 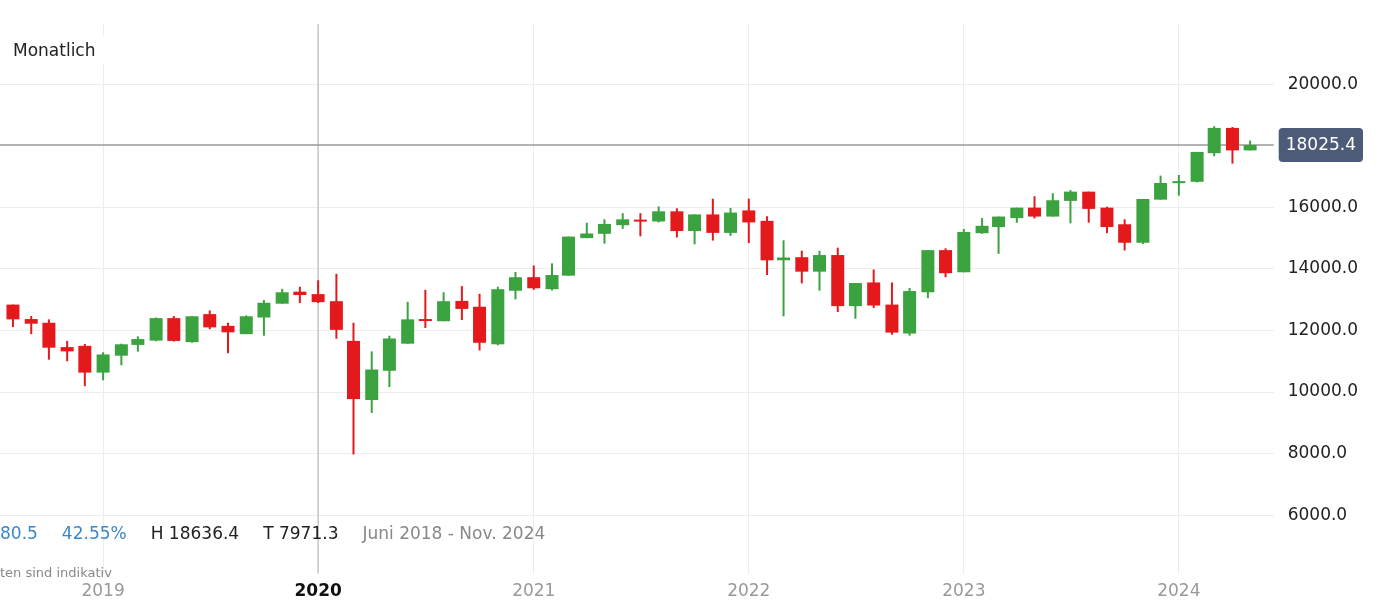 What do you see at coordinates (1317, 513) in the screenshot?
I see `y-tick-label: 6000.0` at bounding box center [1317, 513].